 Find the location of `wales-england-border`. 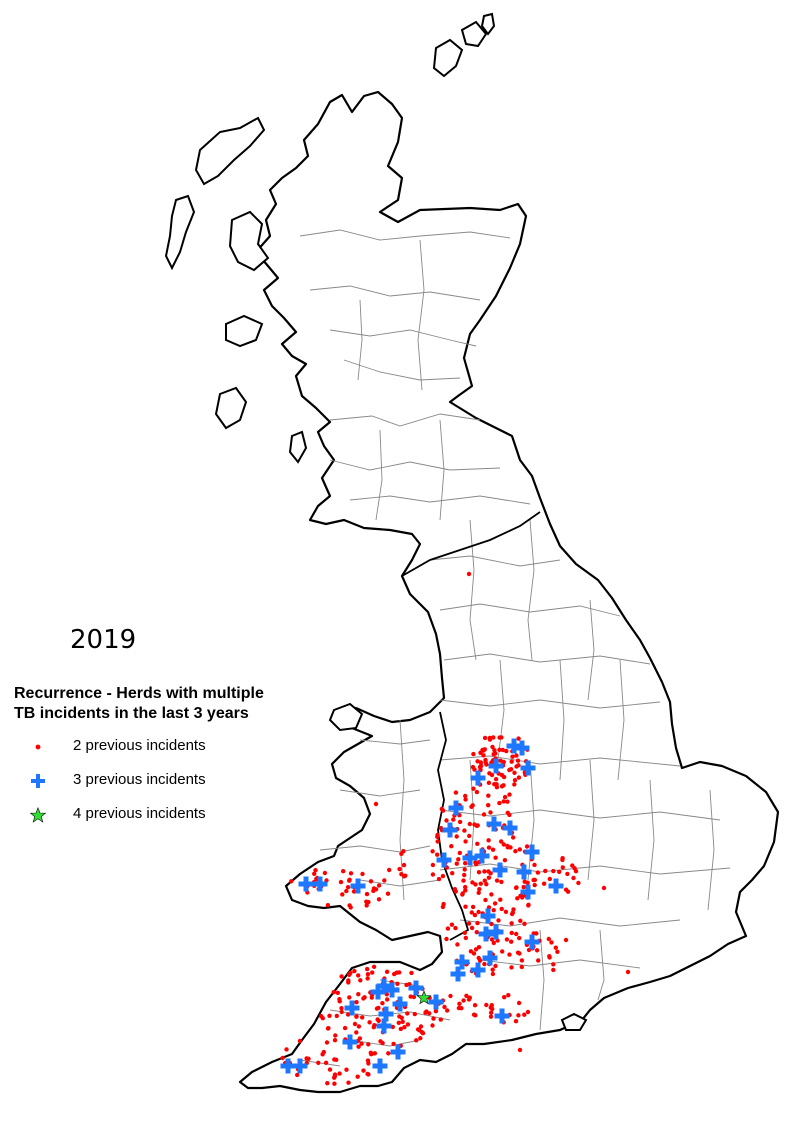

wales-england-border is located at coordinates (453, 826).